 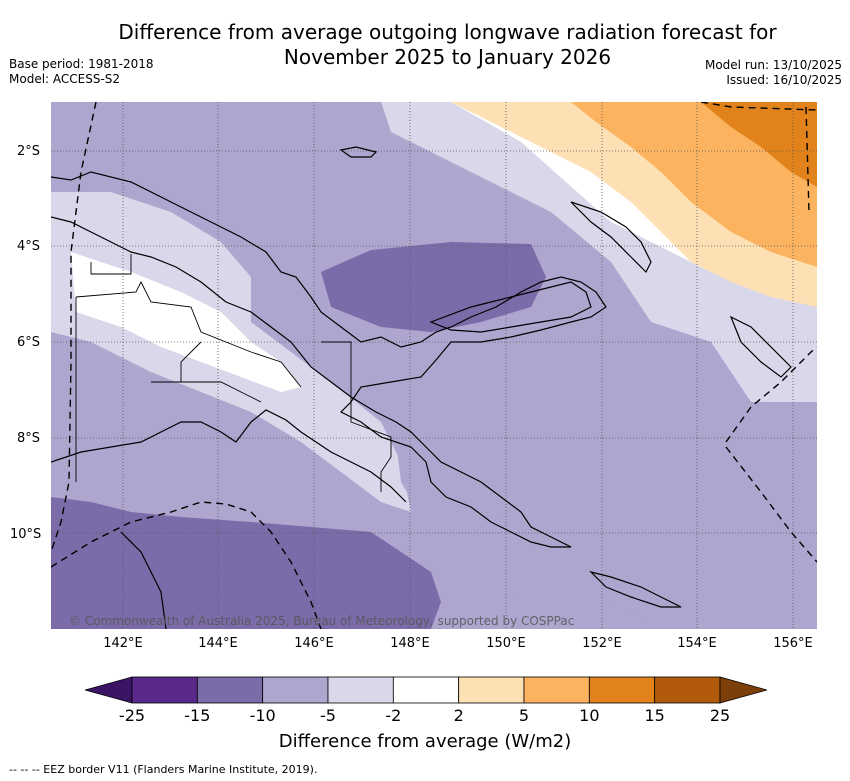 What do you see at coordinates (506, 643) in the screenshot?
I see `lon-label-150e: 150°E` at bounding box center [506, 643].